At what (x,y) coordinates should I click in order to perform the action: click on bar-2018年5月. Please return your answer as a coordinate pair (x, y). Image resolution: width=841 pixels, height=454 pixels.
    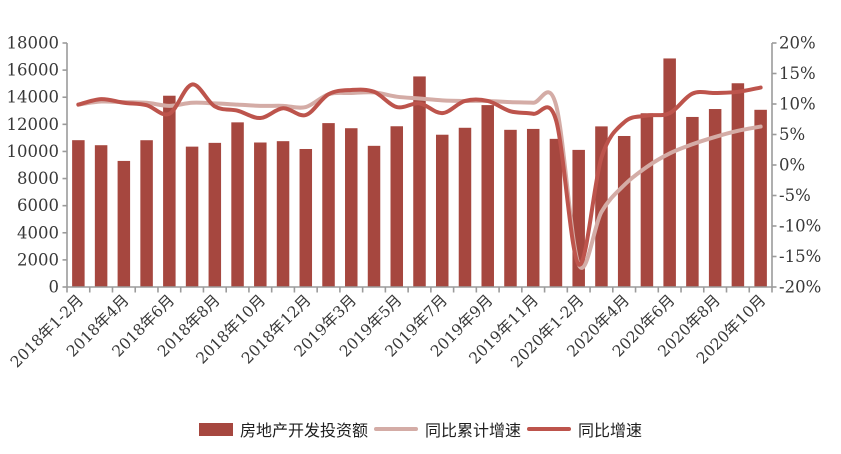
    Looking at the image, I should click on (146, 213).